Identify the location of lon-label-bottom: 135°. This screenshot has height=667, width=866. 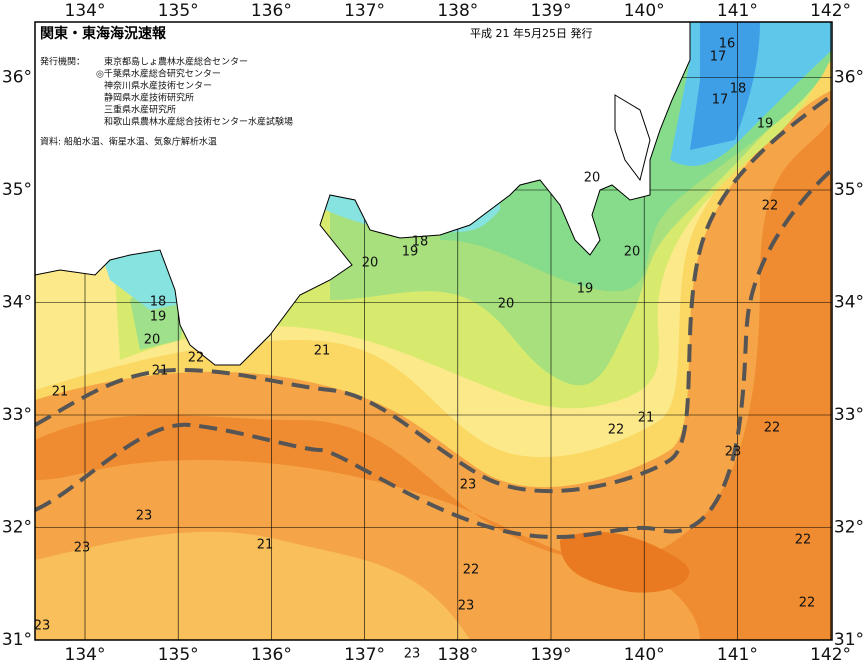
(178, 655).